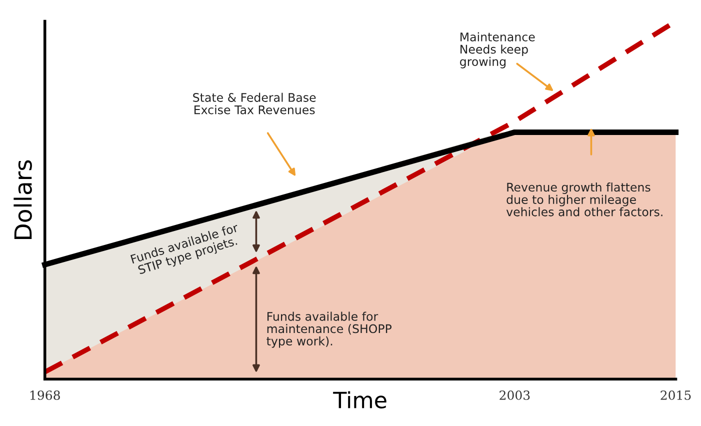  Describe the element at coordinates (23, 200) in the screenshot. I see `y-axis-title: Dollars` at that location.